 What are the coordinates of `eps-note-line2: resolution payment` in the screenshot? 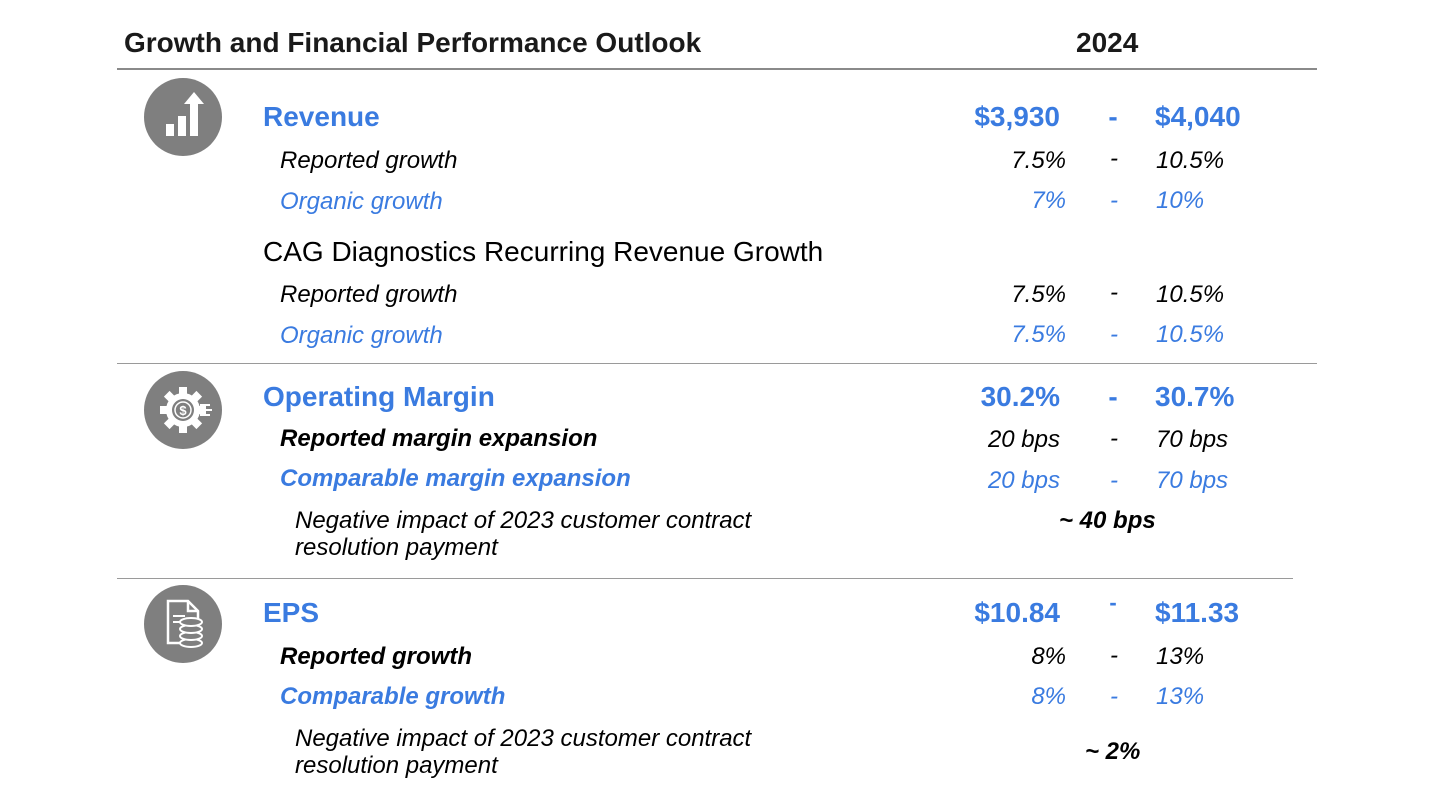 It's located at (396, 765).